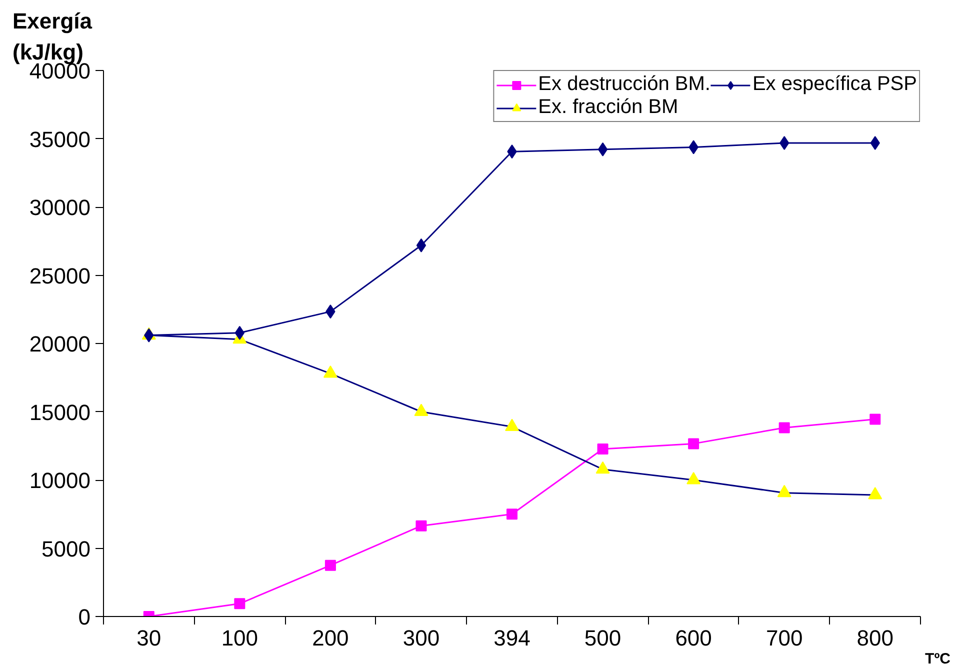 The width and height of the screenshot is (955, 667). I want to click on x-tick-label: 600, so click(693, 638).